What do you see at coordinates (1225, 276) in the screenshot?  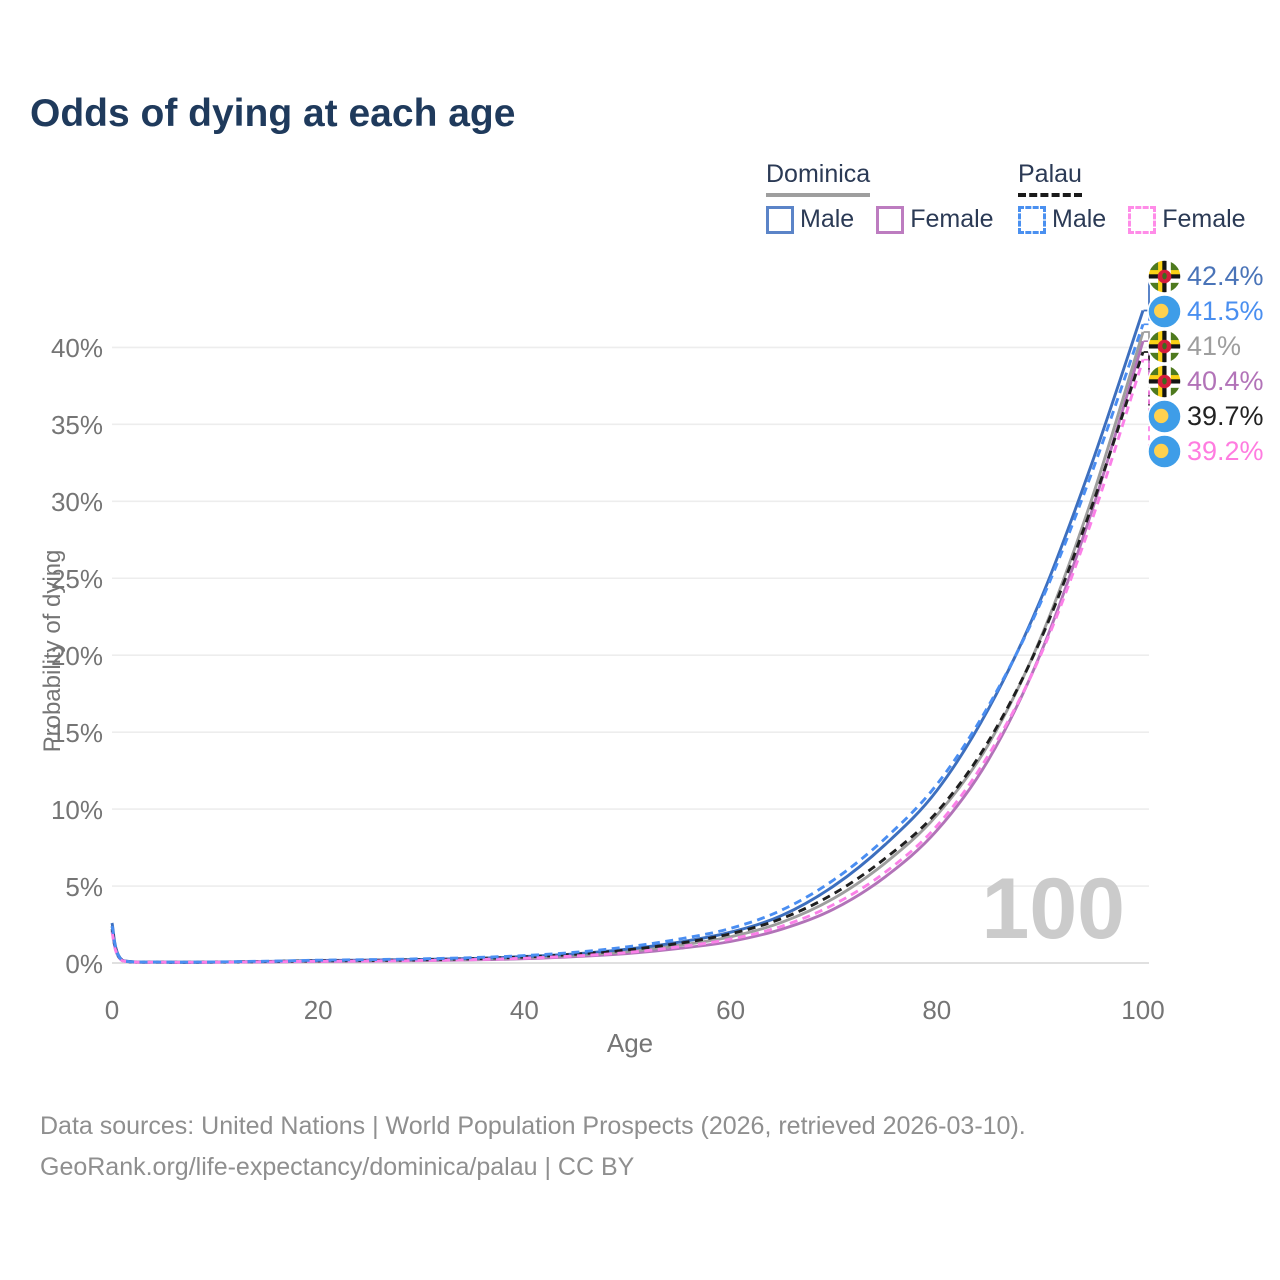 I see `end-label-value: 42.4%` at bounding box center [1225, 276].